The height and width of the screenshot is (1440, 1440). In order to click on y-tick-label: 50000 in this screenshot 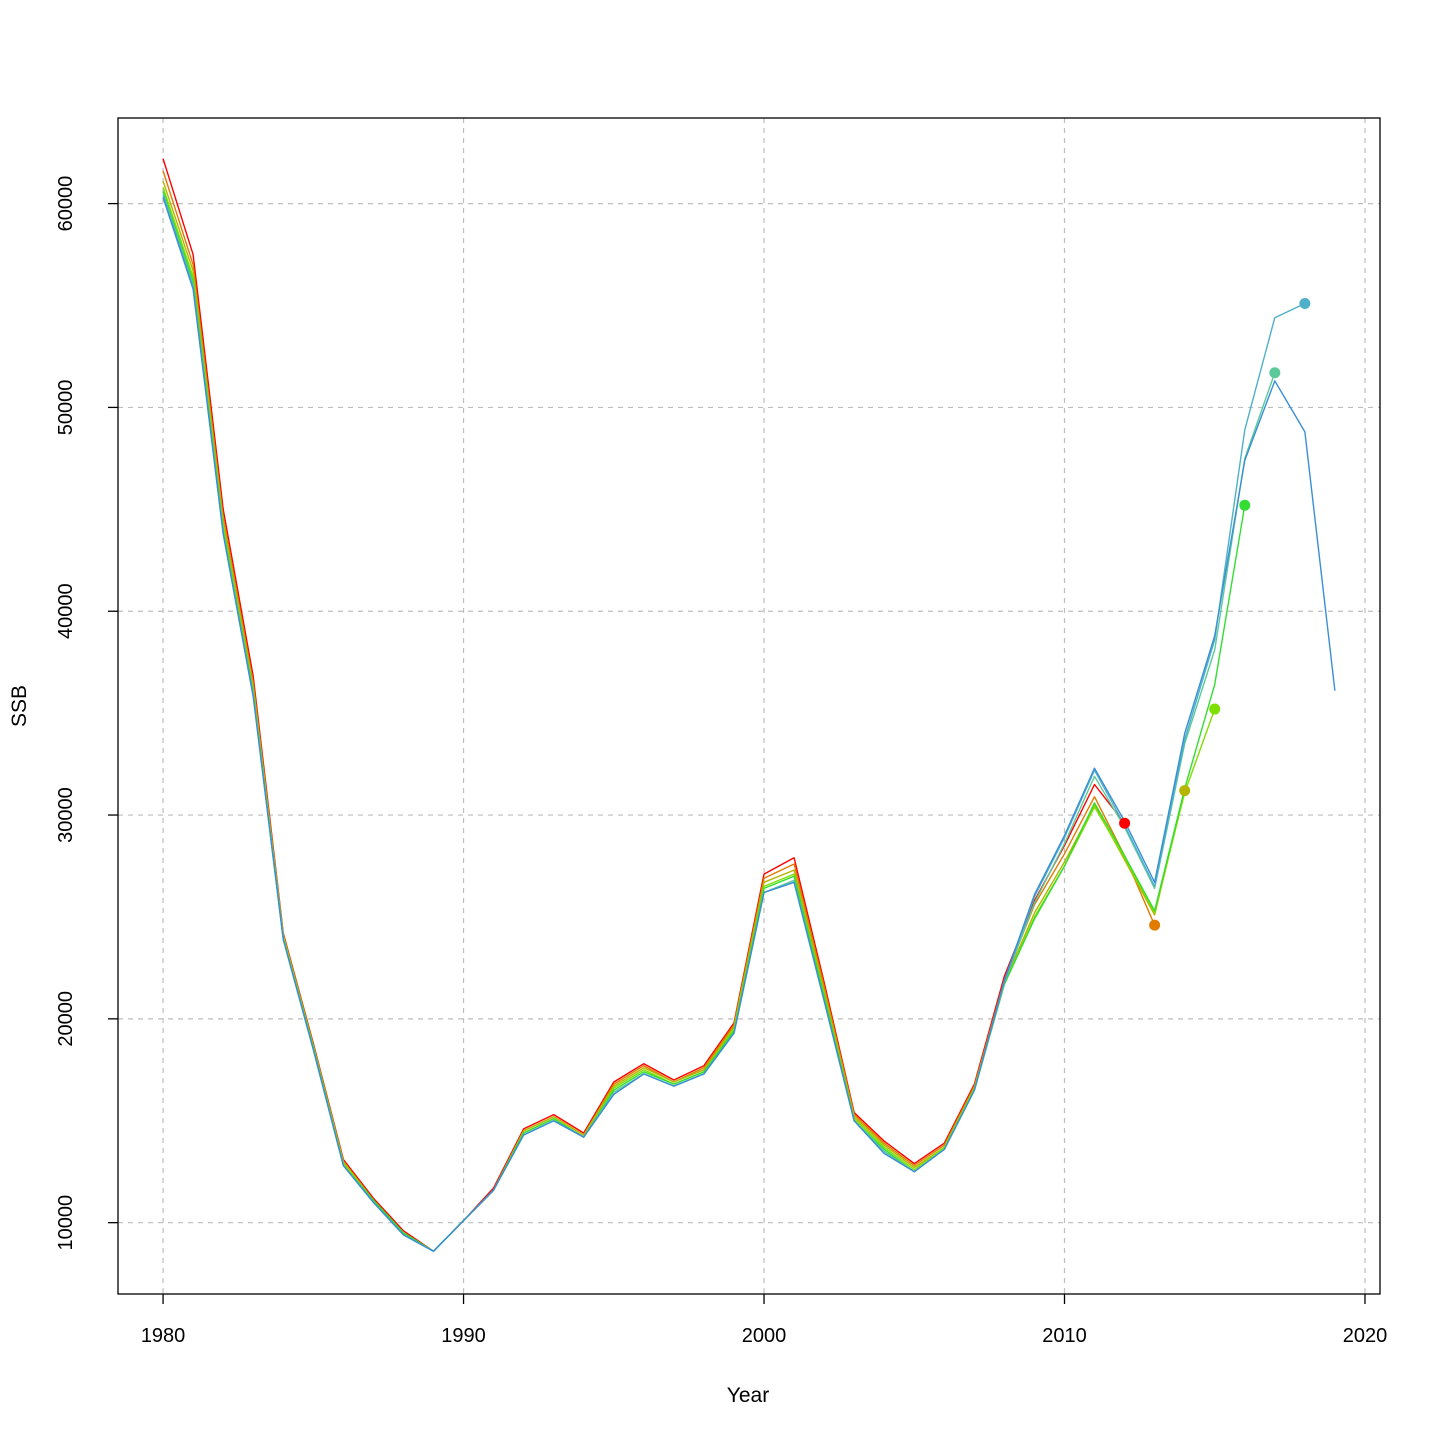, I will do `click(66, 408)`.